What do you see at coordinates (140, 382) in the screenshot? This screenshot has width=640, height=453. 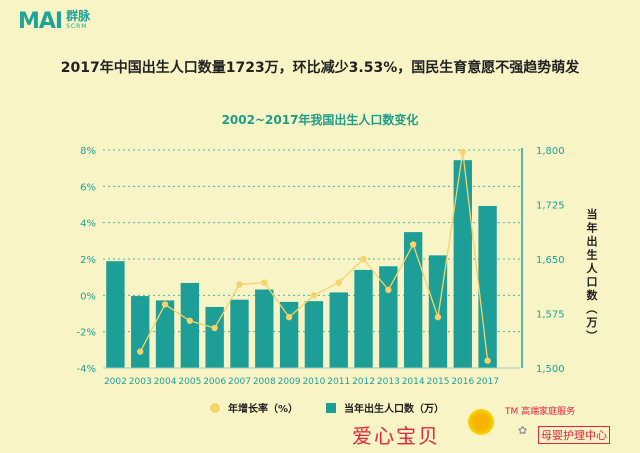 I see `x-tick-label: 2003` at bounding box center [140, 382].